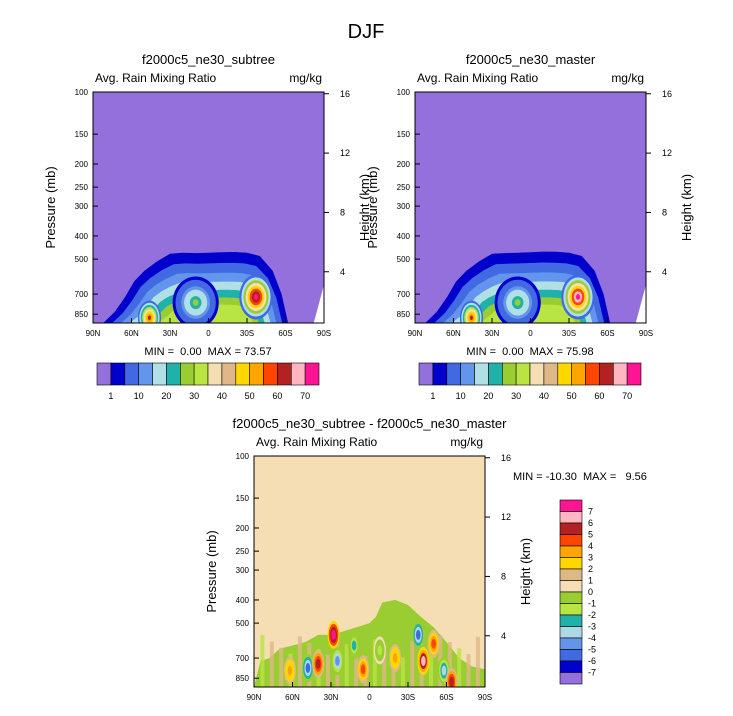 The width and height of the screenshot is (733, 716). What do you see at coordinates (640, 303) in the screenshot?
I see `missing-data-region` at bounding box center [640, 303].